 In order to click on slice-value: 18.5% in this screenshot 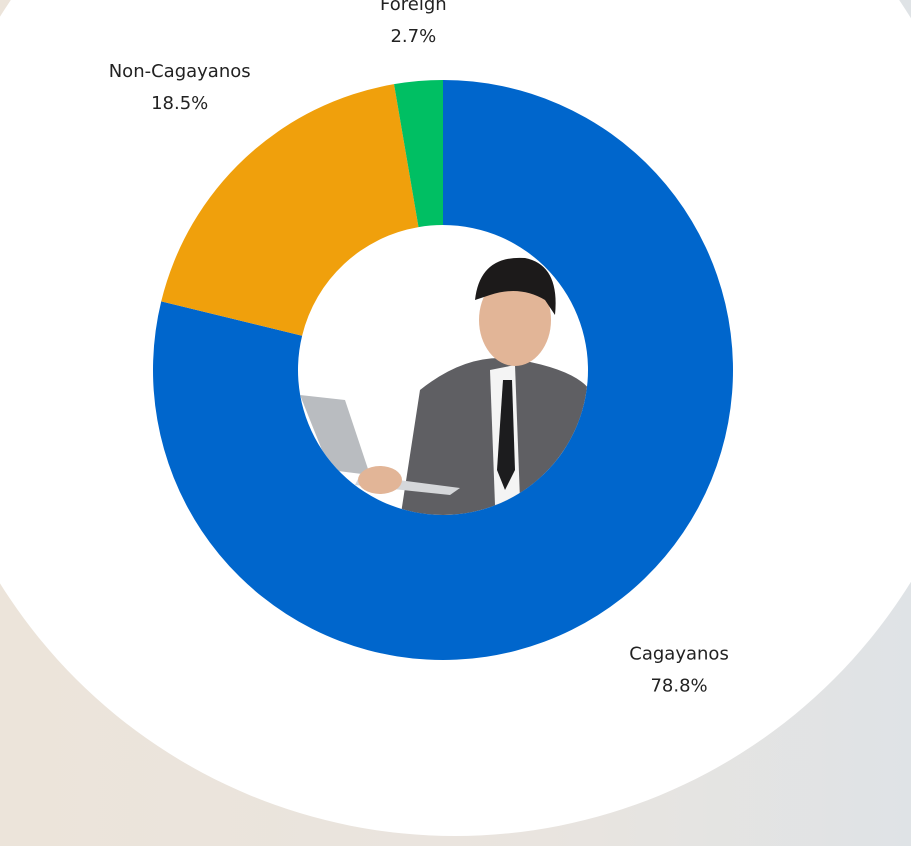, I will do `click(179, 103)`.